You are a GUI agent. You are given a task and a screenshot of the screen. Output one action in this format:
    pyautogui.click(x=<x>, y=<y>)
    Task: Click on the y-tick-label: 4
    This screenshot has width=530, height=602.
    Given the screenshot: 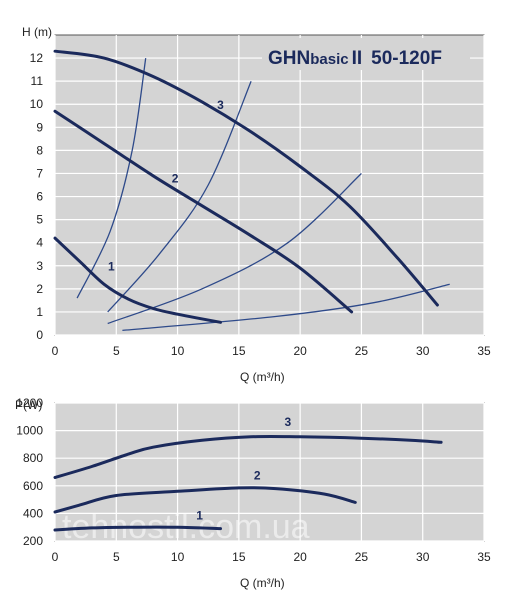 What is the action you would take?
    pyautogui.click(x=39, y=243)
    